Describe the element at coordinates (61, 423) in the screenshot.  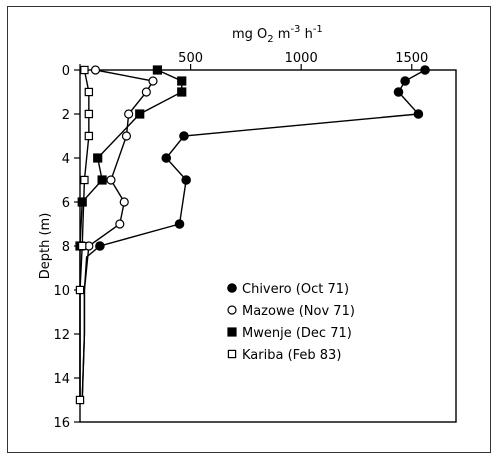
I see `y-tick-label: 16` at that location.